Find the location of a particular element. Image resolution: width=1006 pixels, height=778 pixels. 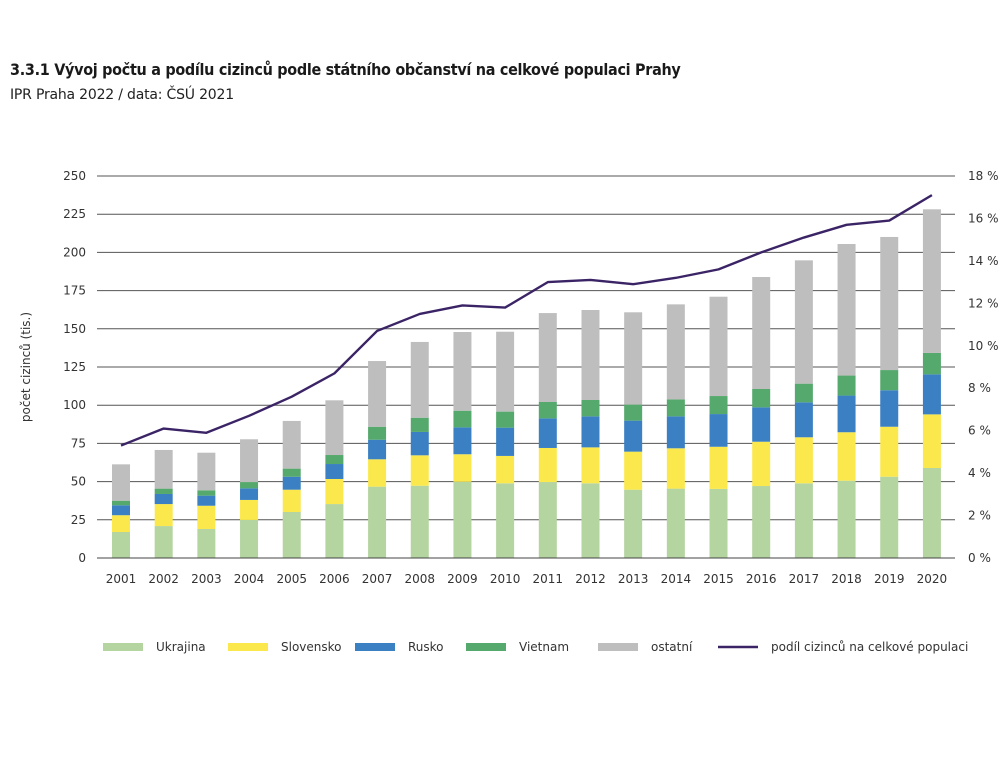

bar-stack-2020 is located at coordinates (931, 383).